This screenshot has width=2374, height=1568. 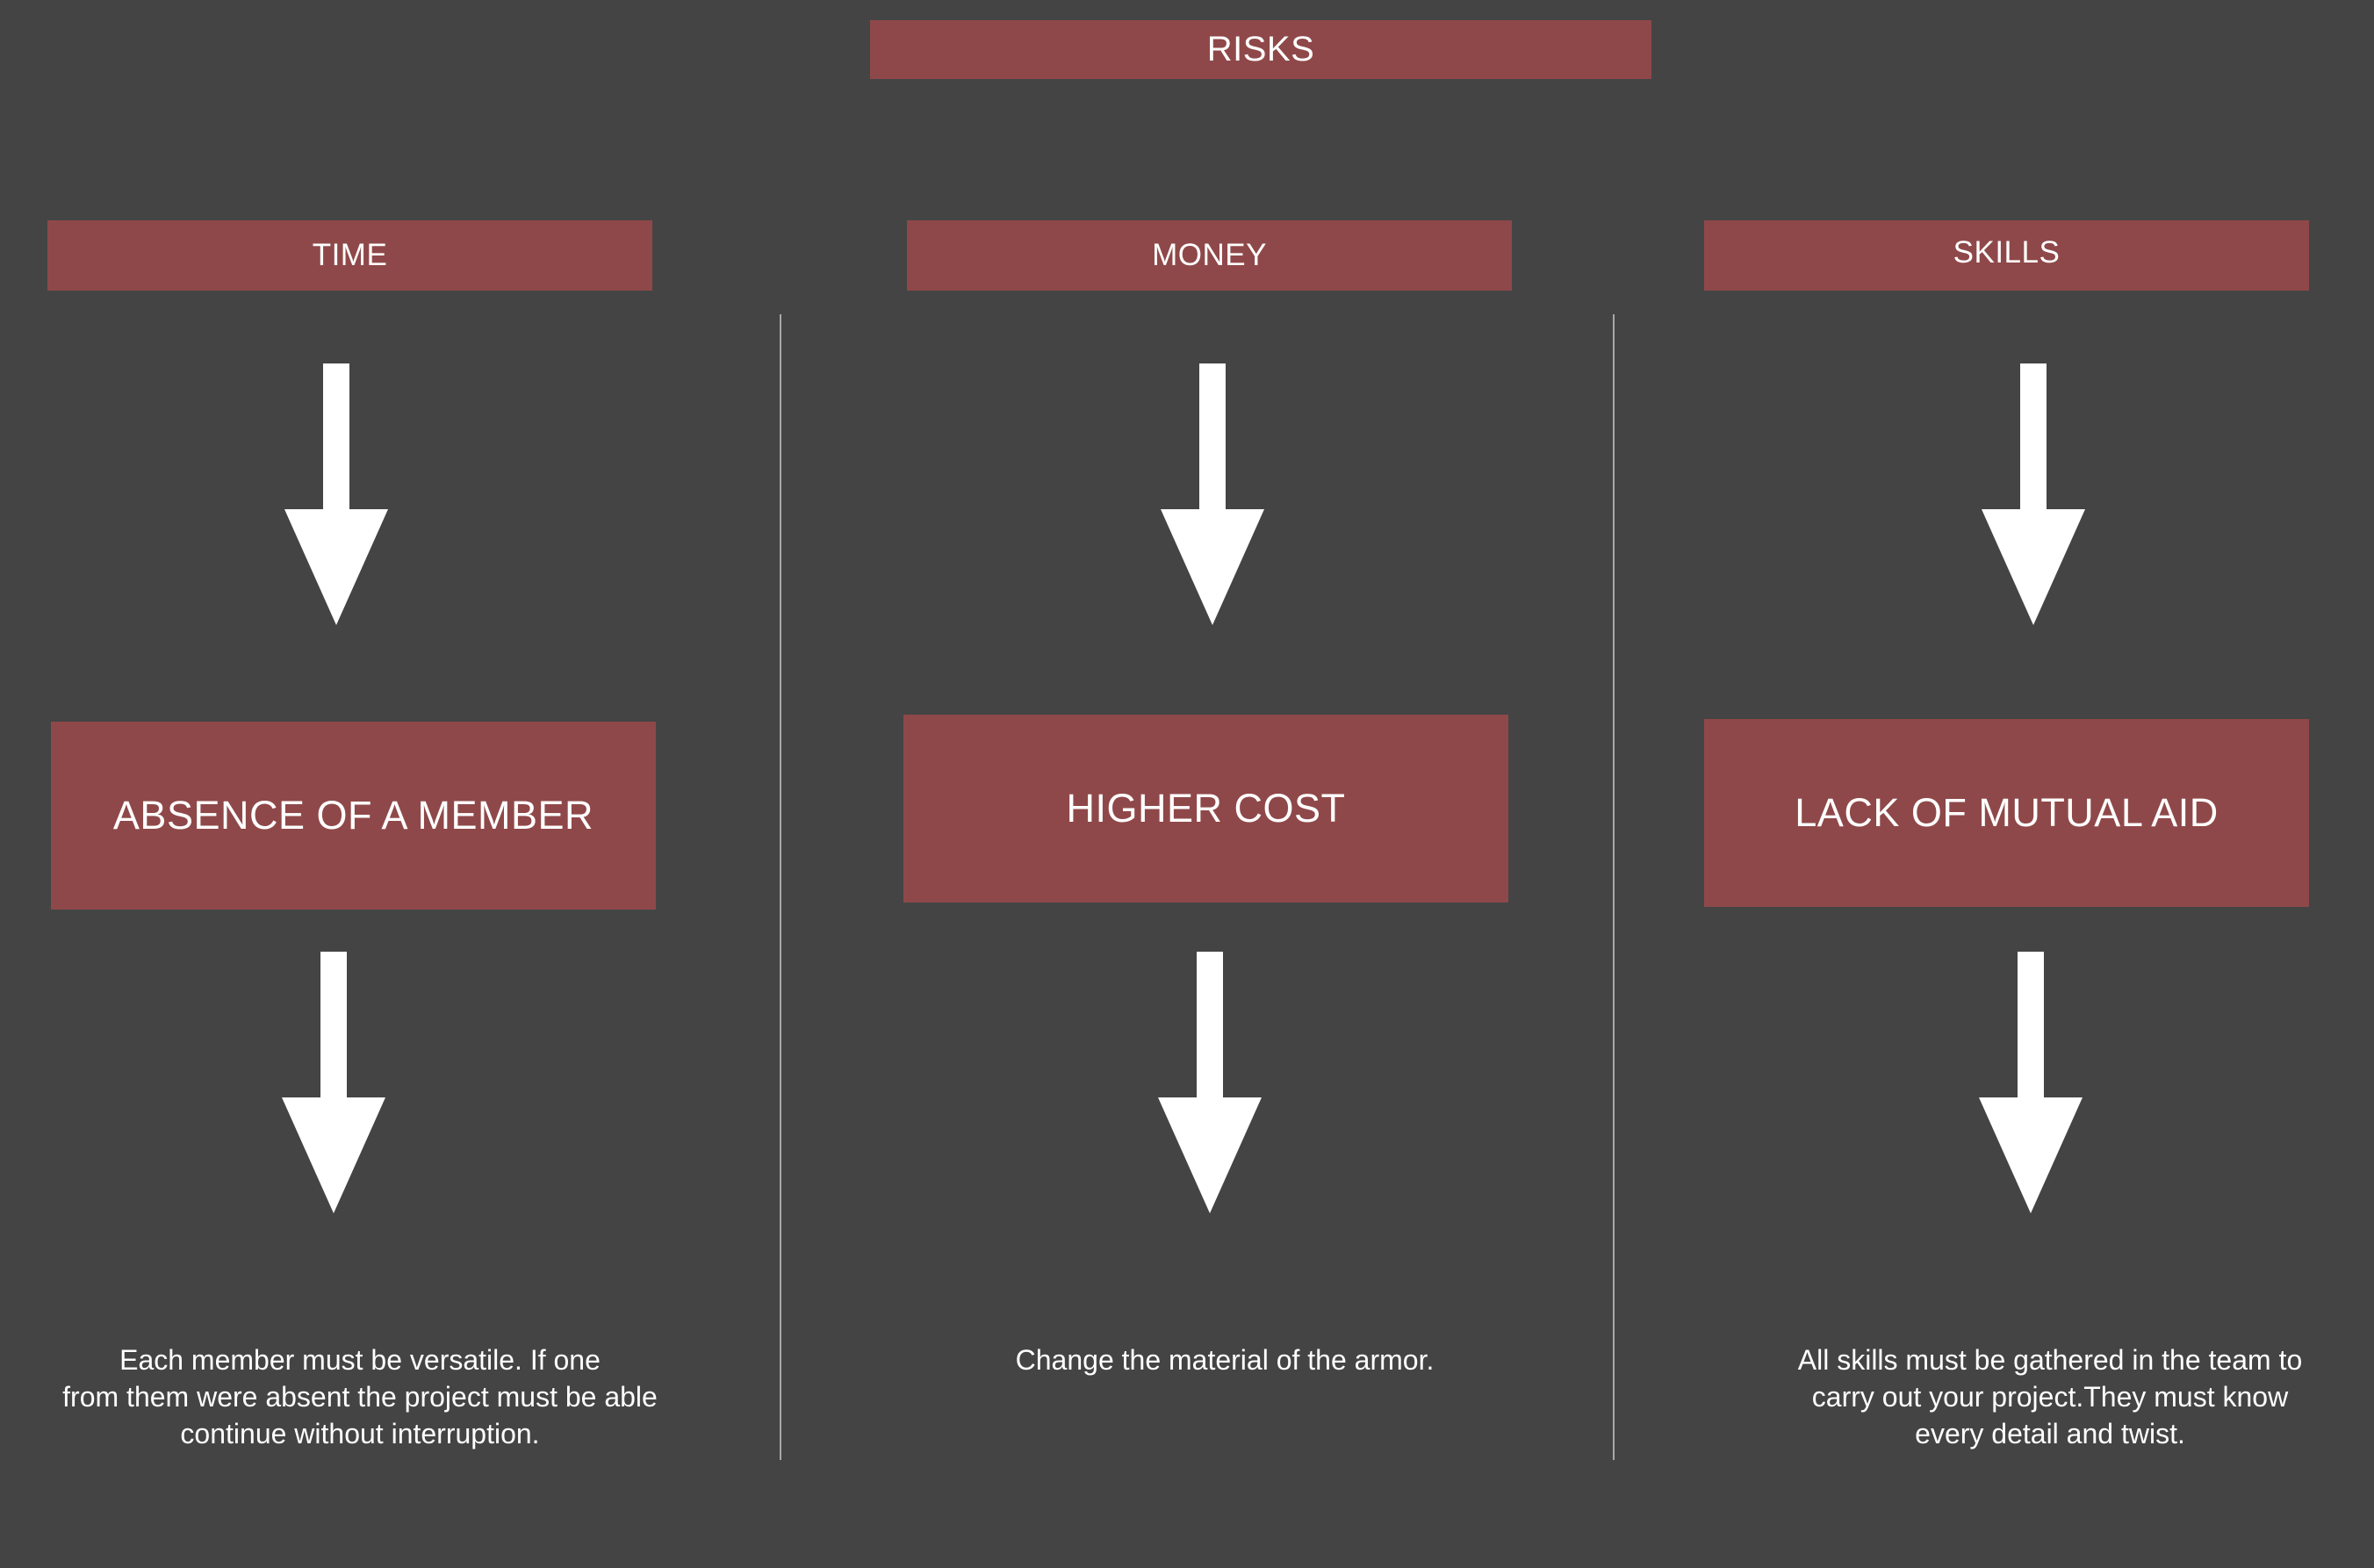 I want to click on risk-box-higher-cost: HIGHER COST, so click(x=1205, y=809).